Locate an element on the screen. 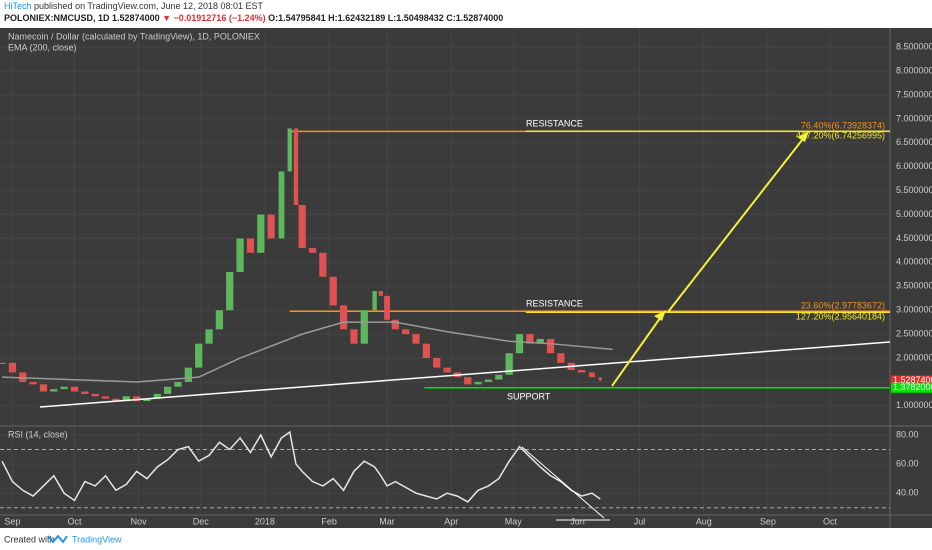 This screenshot has height=550, width=932. x-tick-label: Jul is located at coordinates (640, 521).